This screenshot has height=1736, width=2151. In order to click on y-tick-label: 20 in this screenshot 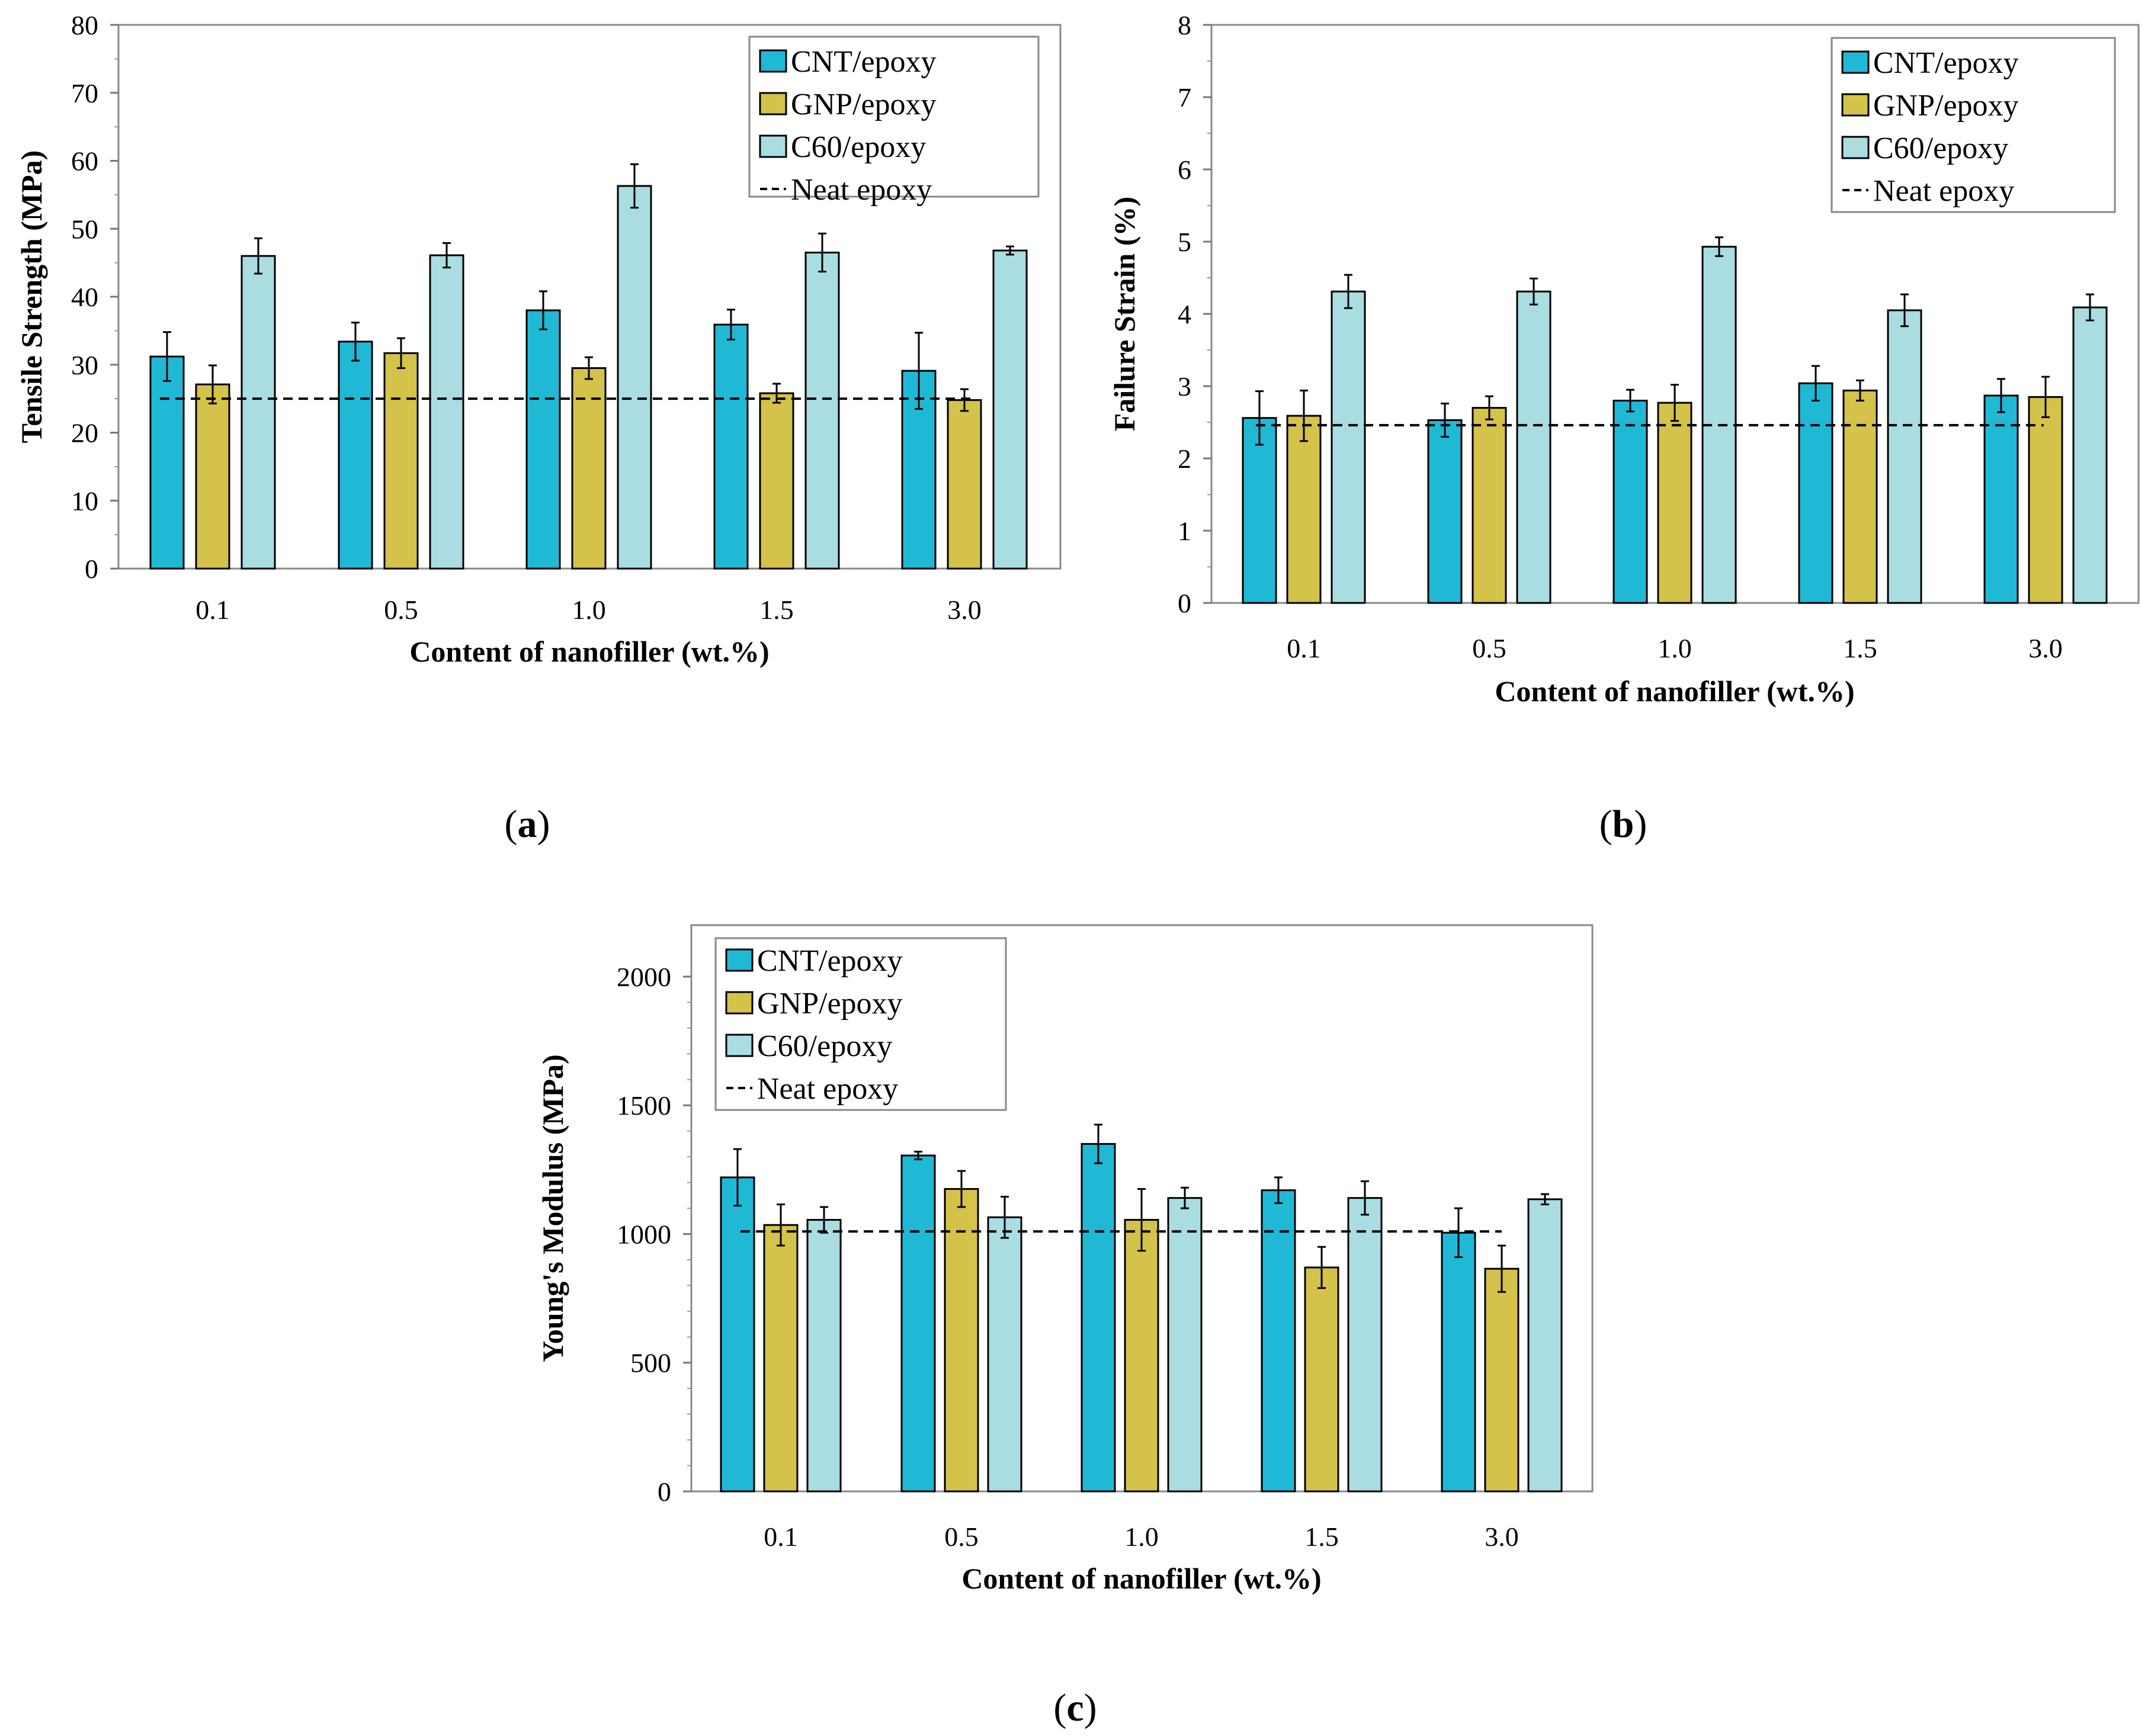, I will do `click(85, 433)`.